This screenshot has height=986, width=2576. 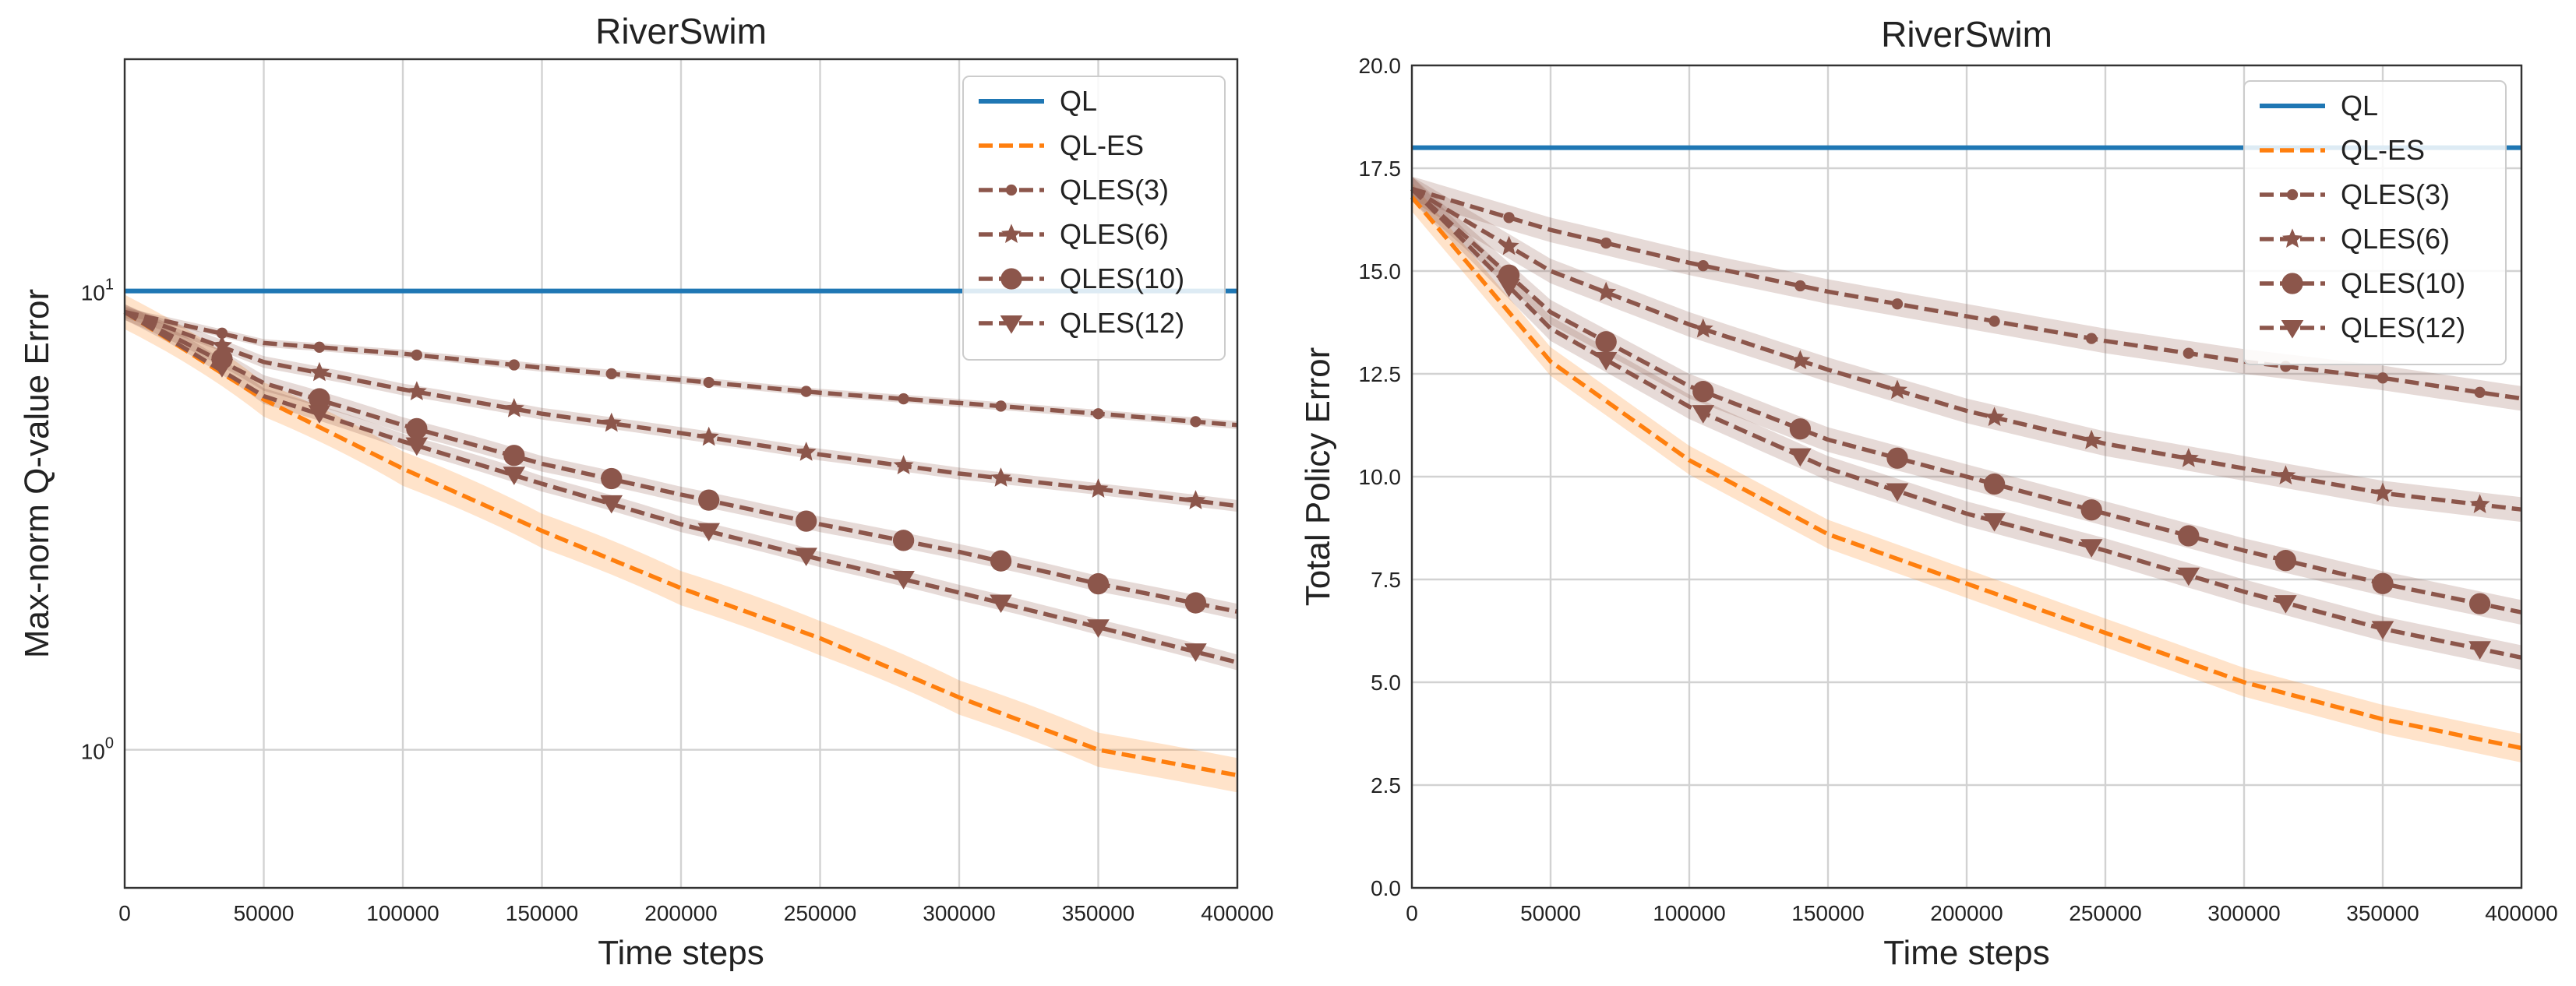 What do you see at coordinates (1966, 953) in the screenshot?
I see `x-axis-label: Time steps` at bounding box center [1966, 953].